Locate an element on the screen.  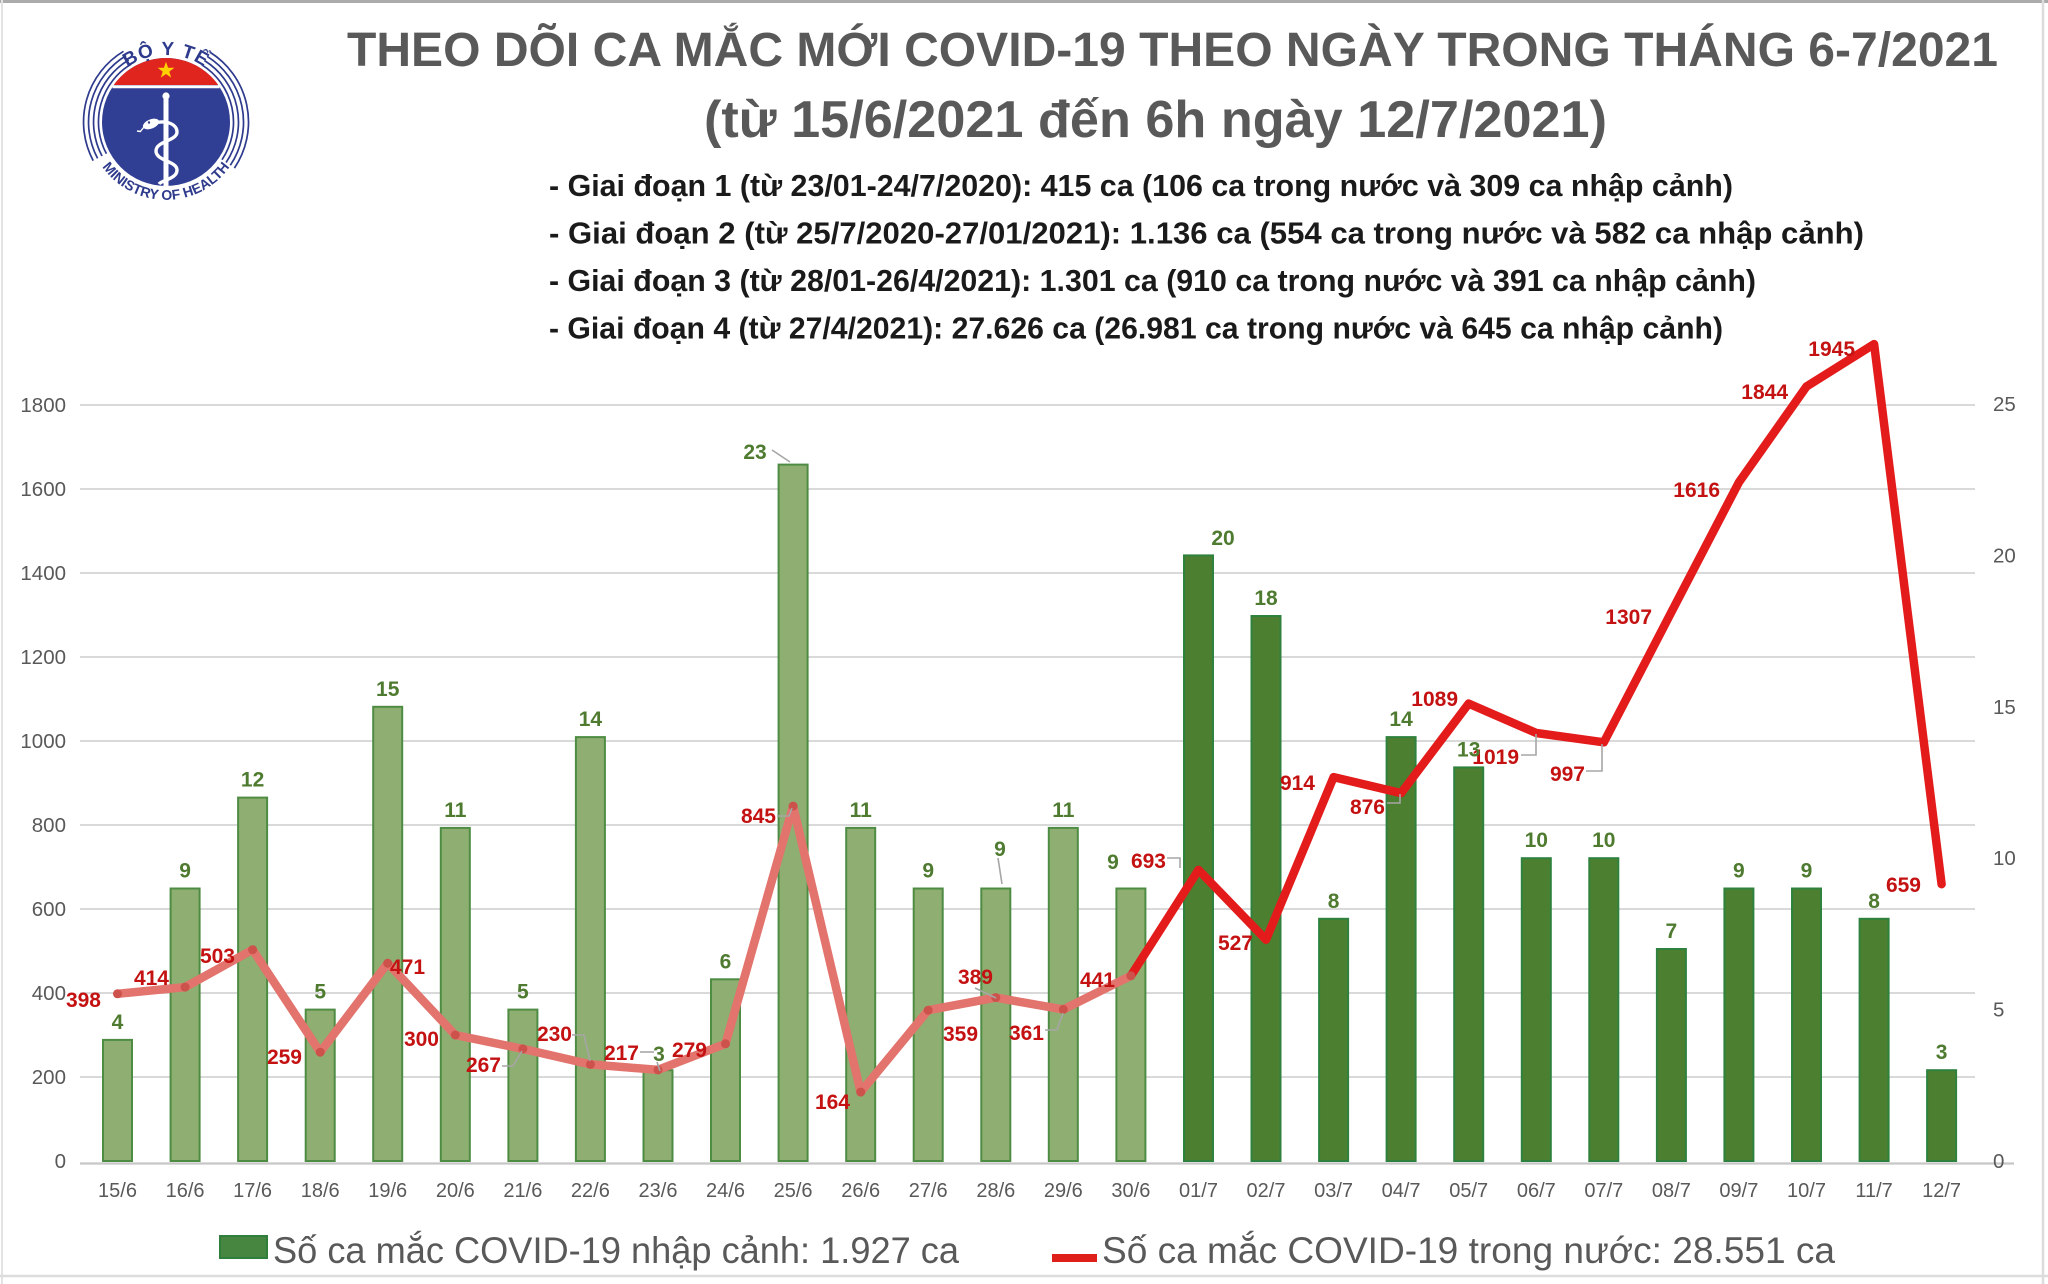
svg-text: 1600 is located at coordinates (43, 489).